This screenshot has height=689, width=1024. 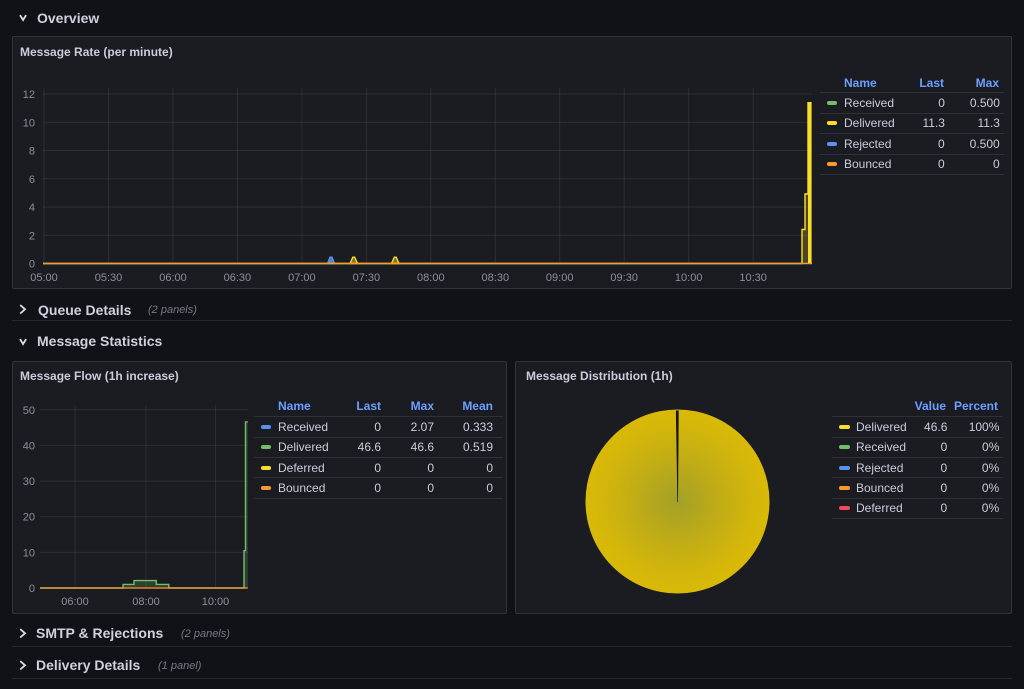 I want to click on svg-text: 10:30, so click(x=753, y=278).